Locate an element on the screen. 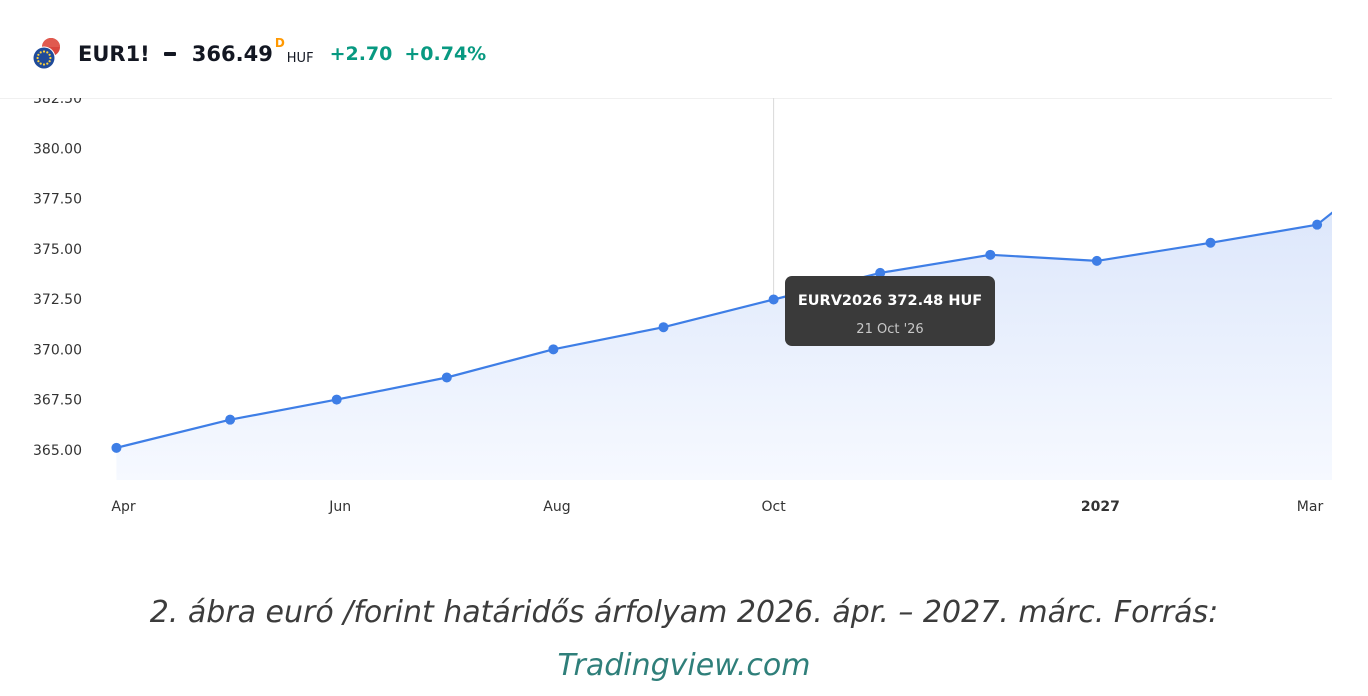 The image size is (1368, 696). separator-dash is located at coordinates (169, 54).